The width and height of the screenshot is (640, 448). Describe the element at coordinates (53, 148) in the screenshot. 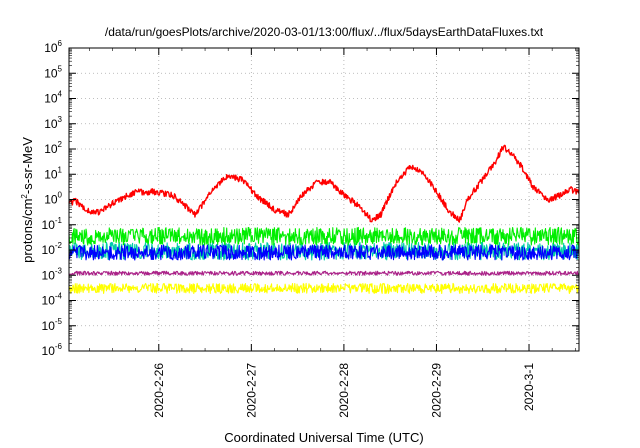

I see `y-tick-label: 10²` at that location.